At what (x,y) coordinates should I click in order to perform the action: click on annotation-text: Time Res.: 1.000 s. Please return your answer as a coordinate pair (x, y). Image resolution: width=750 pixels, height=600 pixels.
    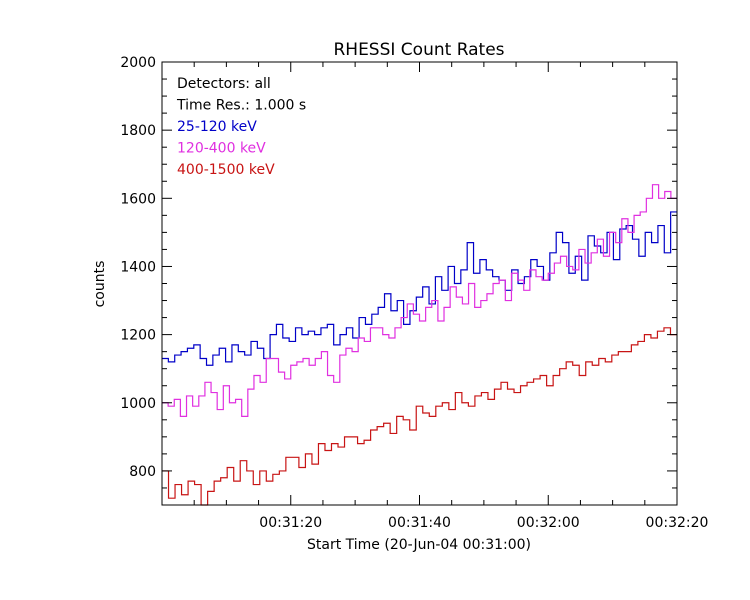
    Looking at the image, I should click on (241, 106).